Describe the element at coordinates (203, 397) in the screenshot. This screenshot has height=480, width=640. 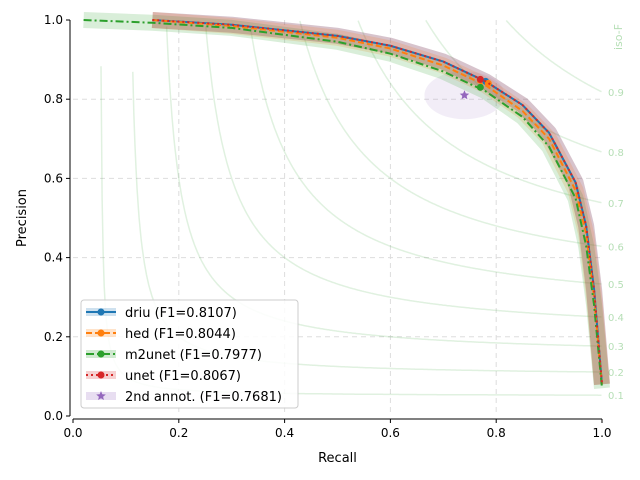
I see `legend-label: 2nd annot. (F1=0.7681)` at that location.